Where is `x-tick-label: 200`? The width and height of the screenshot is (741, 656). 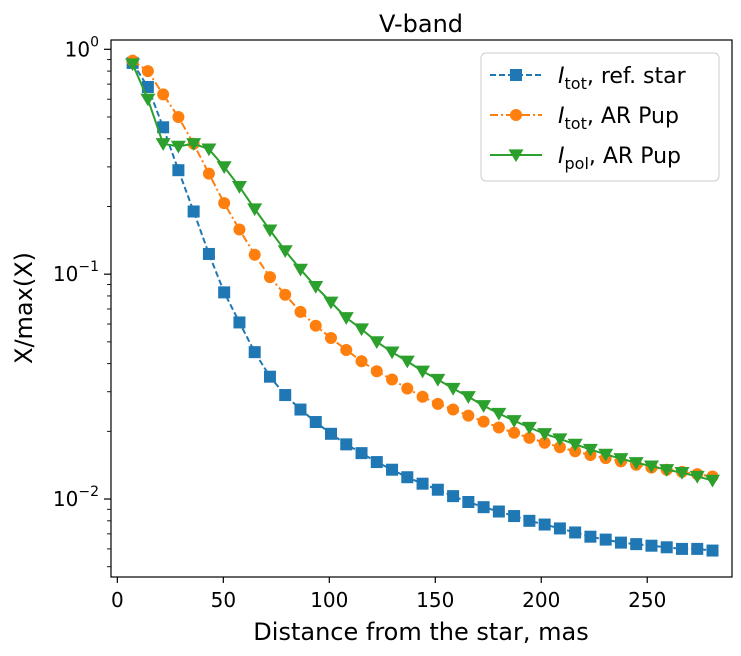 x-tick-label: 200 is located at coordinates (541, 600).